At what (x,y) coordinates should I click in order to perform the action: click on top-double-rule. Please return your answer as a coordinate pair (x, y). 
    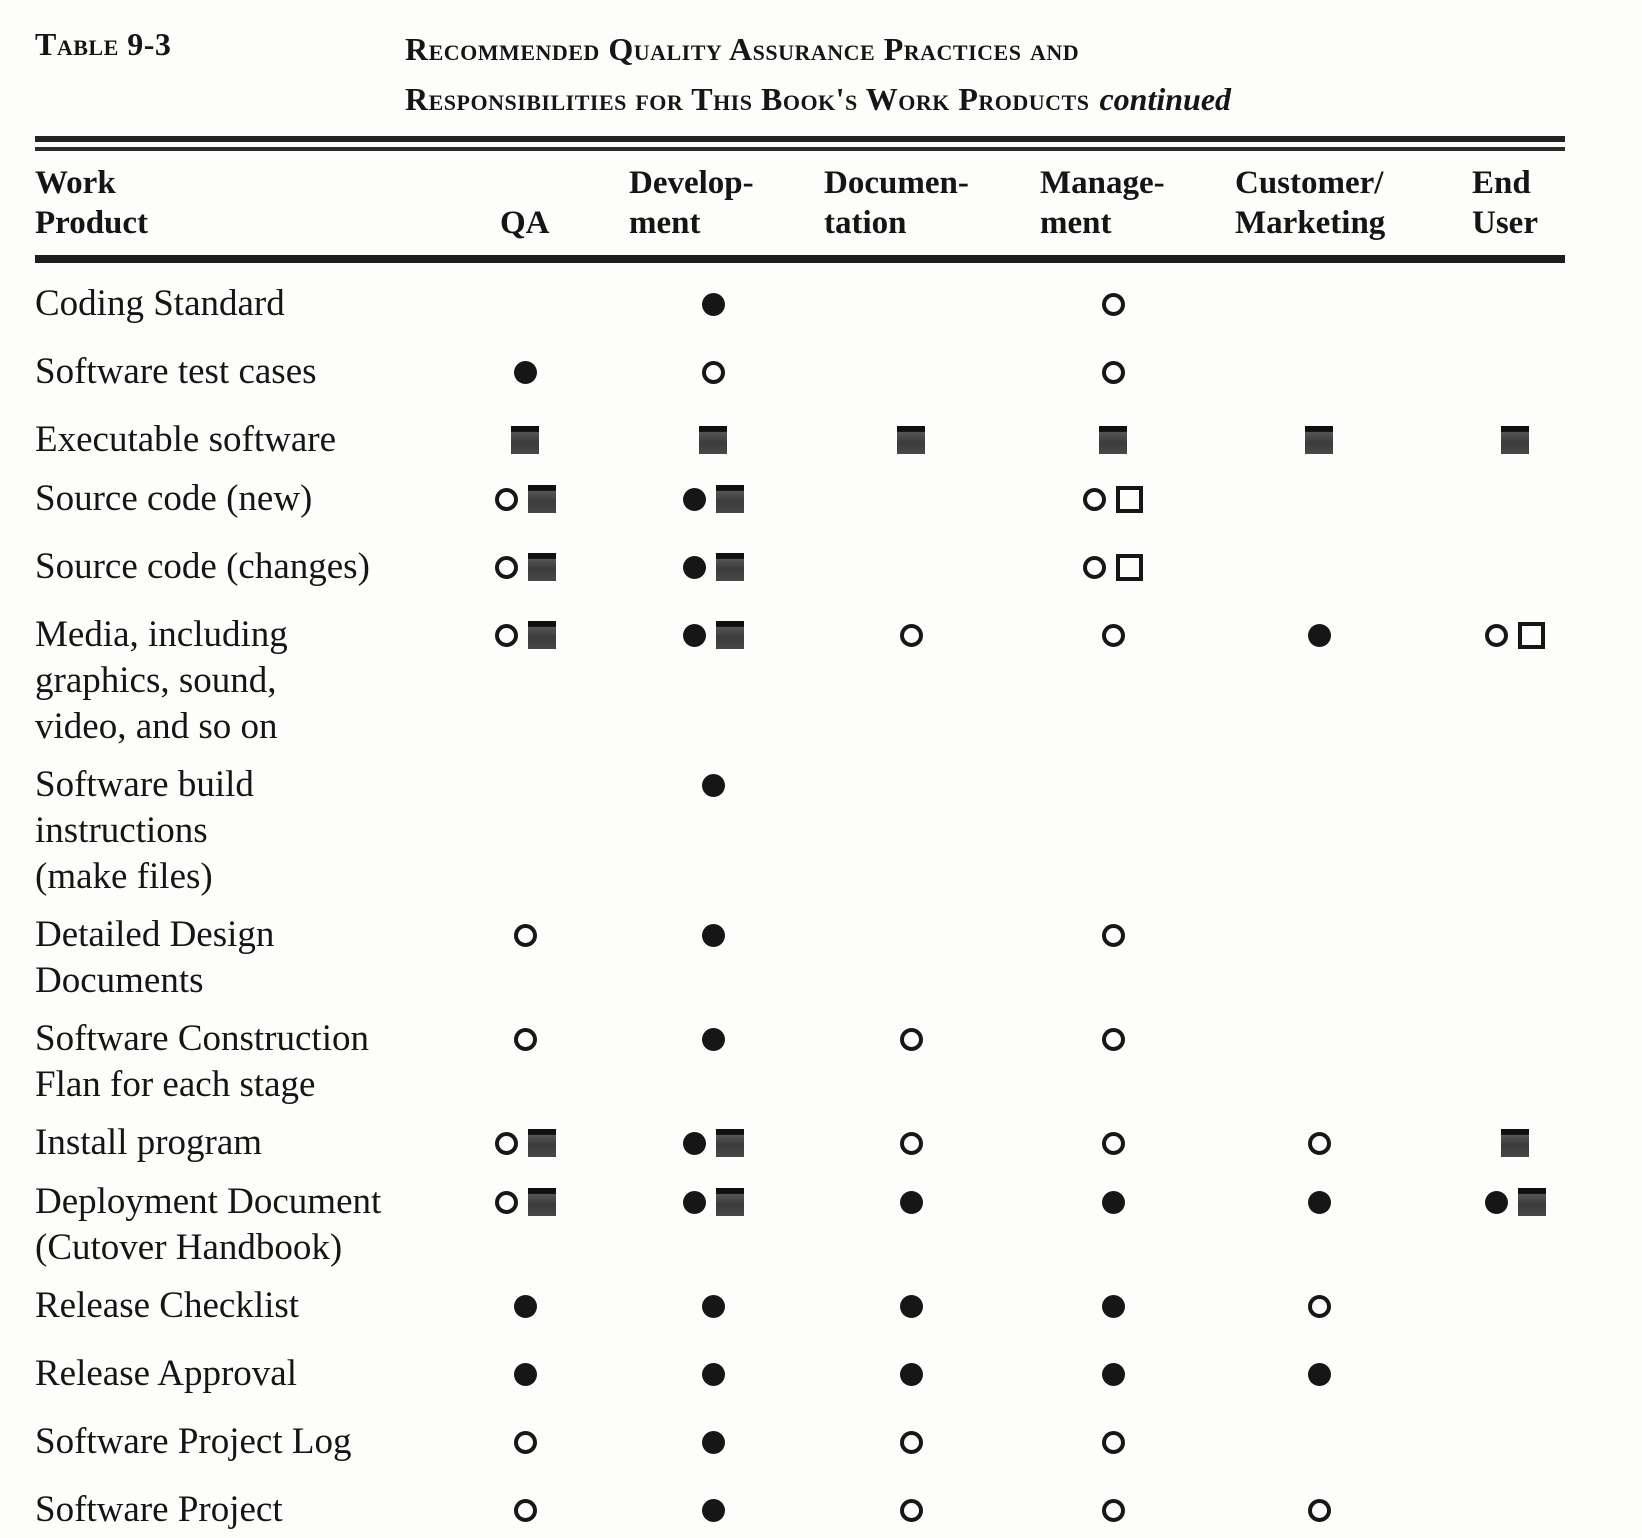
    Looking at the image, I should click on (800, 143).